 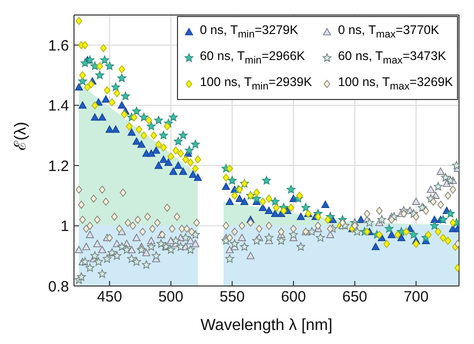 I want to click on y-tick-label: 1.6, so click(x=58, y=45).